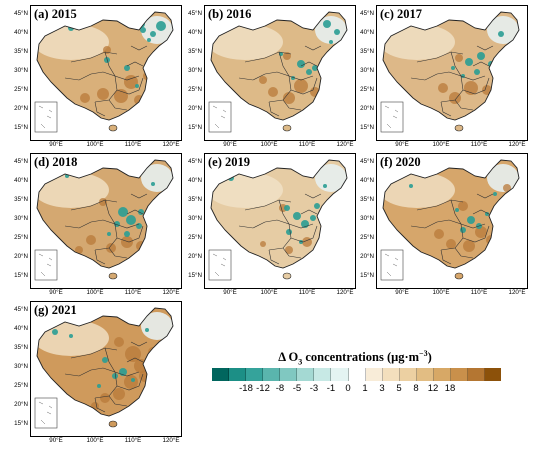 The height and width of the screenshot is (458, 550). I want to click on northeast-region, so click(157, 178).